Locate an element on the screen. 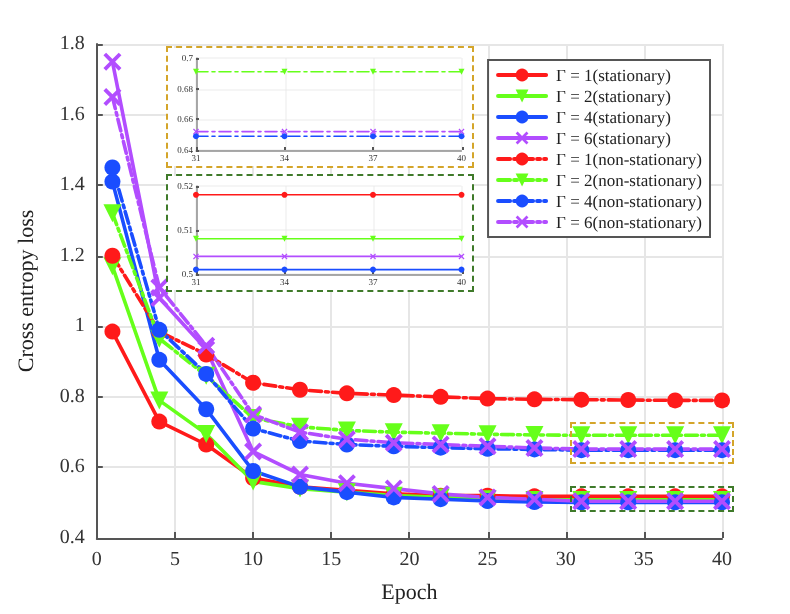  y-tick-label: 0.4 is located at coordinates (72, 538).